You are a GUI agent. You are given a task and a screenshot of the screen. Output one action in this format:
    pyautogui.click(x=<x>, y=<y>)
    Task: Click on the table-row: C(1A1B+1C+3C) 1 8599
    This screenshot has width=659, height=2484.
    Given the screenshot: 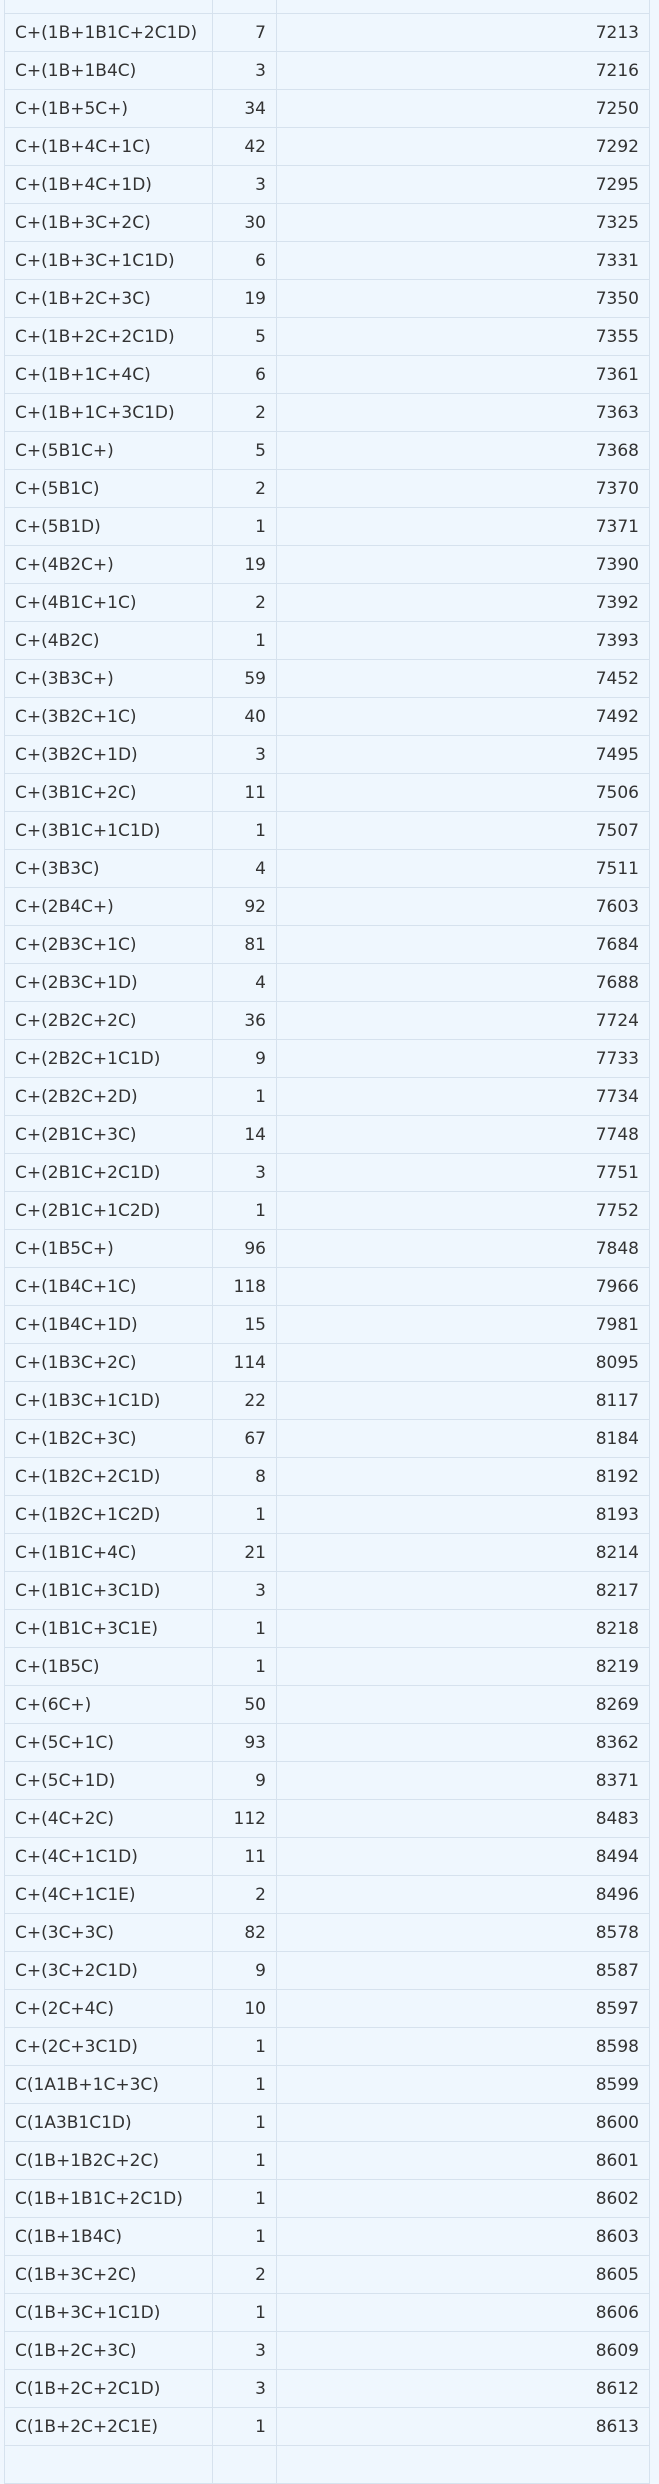 What is the action you would take?
    pyautogui.click(x=327, y=2084)
    